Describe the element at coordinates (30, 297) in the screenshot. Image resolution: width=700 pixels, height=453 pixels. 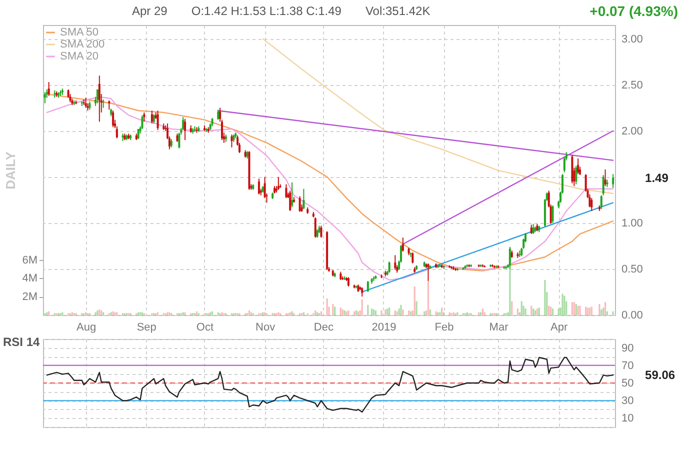
I see `y2-tick-label: 2M` at that location.